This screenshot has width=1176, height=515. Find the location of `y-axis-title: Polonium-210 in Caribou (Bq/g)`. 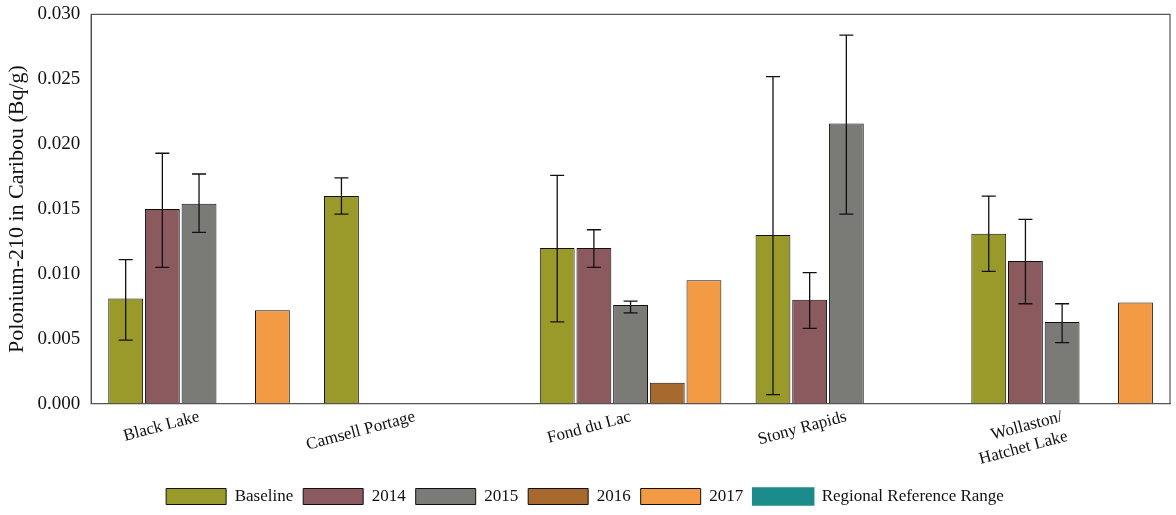

y-axis-title: Polonium-210 in Caribou (Bq/g) is located at coordinates (15, 209).